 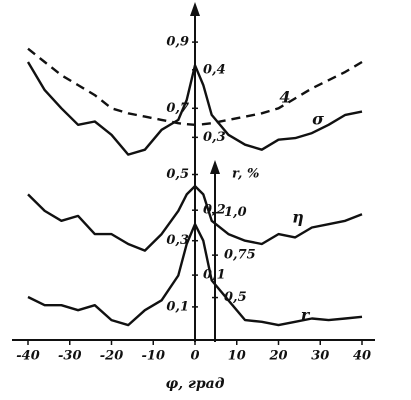 What do you see at coordinates (237, 356) in the screenshot?
I see `x-tick-label: 10` at bounding box center [237, 356].